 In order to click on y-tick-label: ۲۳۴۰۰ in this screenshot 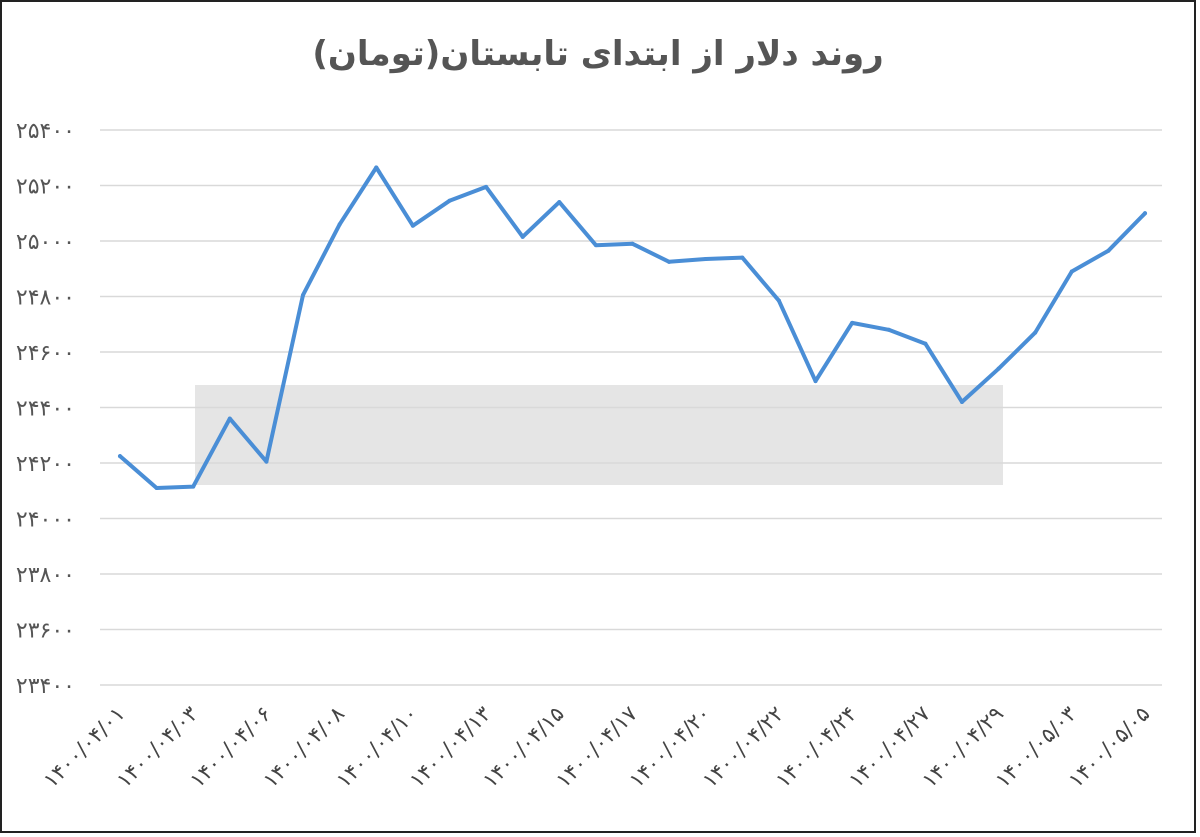, I will do `click(45, 686)`.